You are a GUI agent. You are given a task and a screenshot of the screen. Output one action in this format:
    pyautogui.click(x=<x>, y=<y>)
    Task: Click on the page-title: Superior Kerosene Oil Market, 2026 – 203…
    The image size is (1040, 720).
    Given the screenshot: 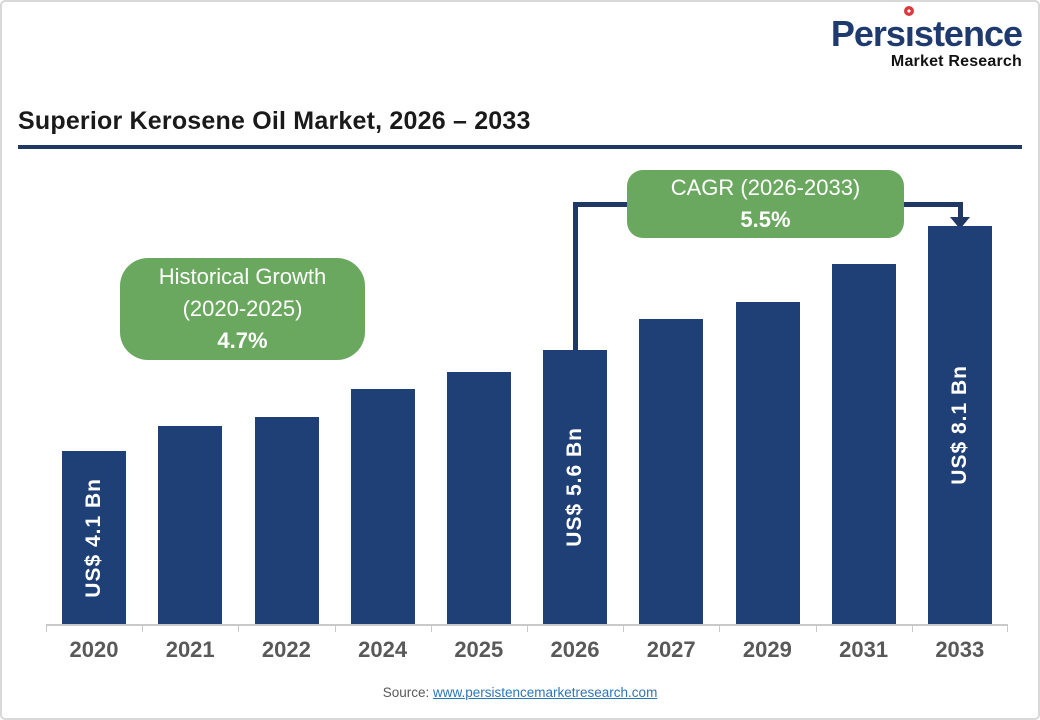 What is the action you would take?
    pyautogui.click(x=274, y=121)
    